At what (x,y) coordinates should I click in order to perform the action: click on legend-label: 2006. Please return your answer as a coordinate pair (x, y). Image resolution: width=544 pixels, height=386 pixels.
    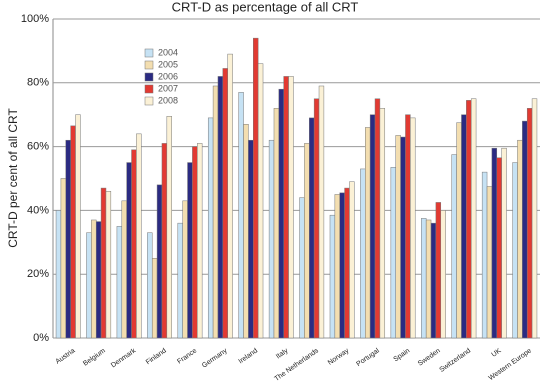
    Looking at the image, I should click on (168, 76).